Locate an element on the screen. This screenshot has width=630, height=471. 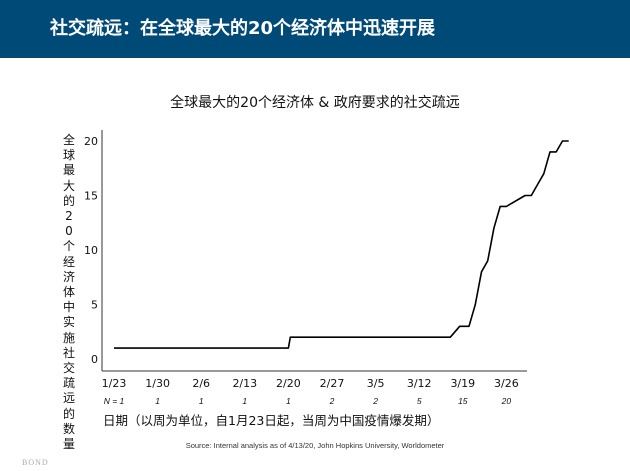
chart-title: 全球最大的20个经济体 & 政府要求的社交疏远 is located at coordinates (315, 103).